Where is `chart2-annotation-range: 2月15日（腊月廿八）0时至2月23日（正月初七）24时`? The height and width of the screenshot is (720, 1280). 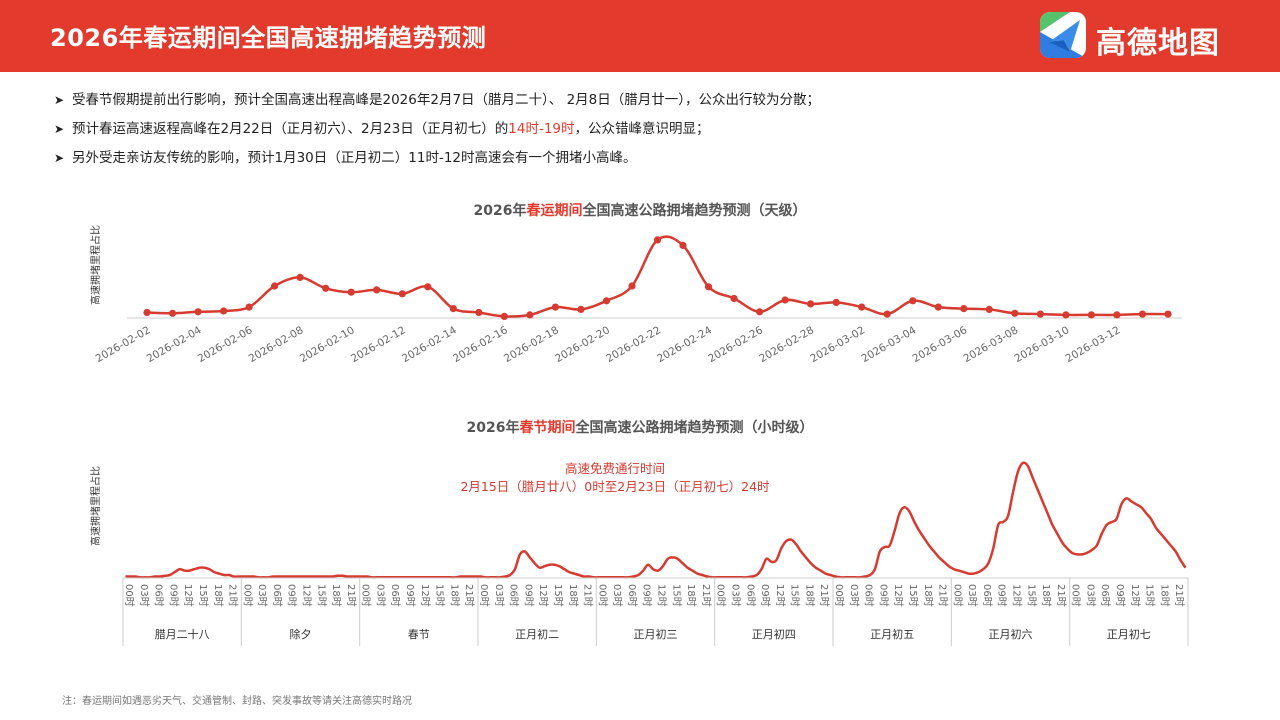 chart2-annotation-range: 2月15日（腊月廿八）0时至2月23日（正月初七）24时 is located at coordinates (615, 486).